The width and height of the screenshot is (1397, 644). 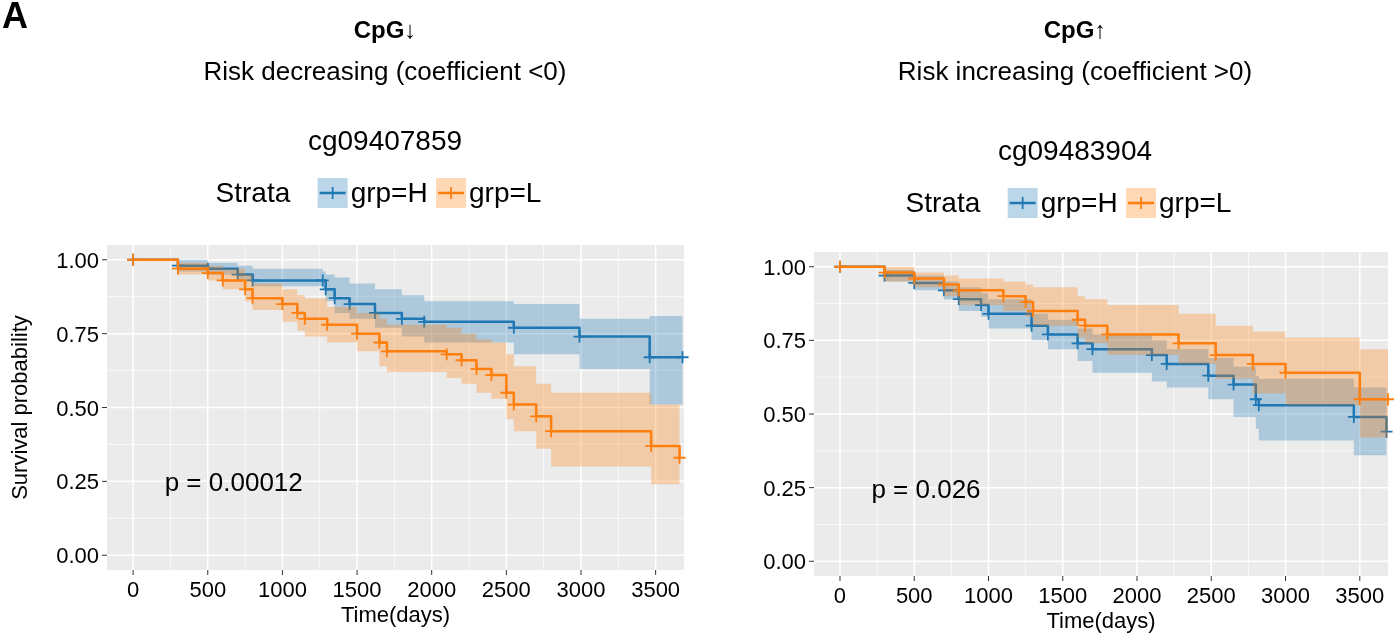 I want to click on text: A, so click(x=15, y=18).